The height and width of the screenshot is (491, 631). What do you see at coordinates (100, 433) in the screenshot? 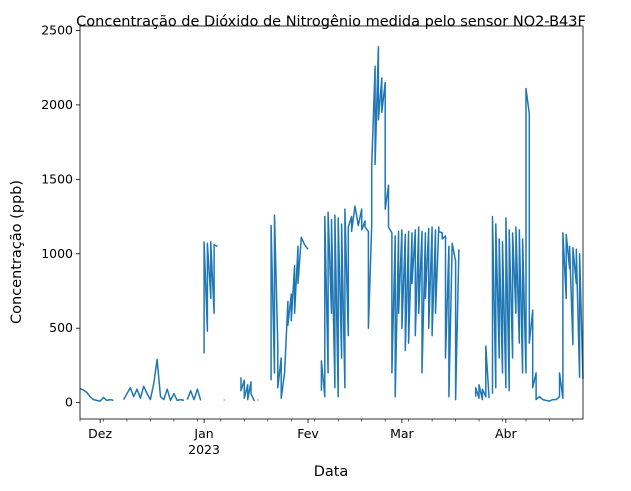
I see `x-tick-label: Dez` at bounding box center [100, 433].